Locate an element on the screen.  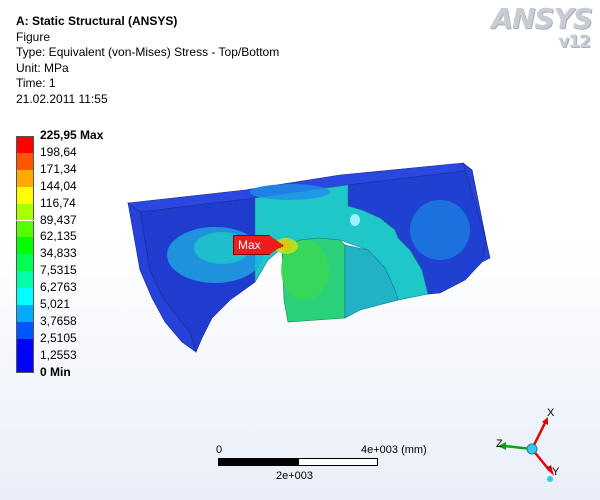
legend-label: 225,95 Max is located at coordinates (72, 135).